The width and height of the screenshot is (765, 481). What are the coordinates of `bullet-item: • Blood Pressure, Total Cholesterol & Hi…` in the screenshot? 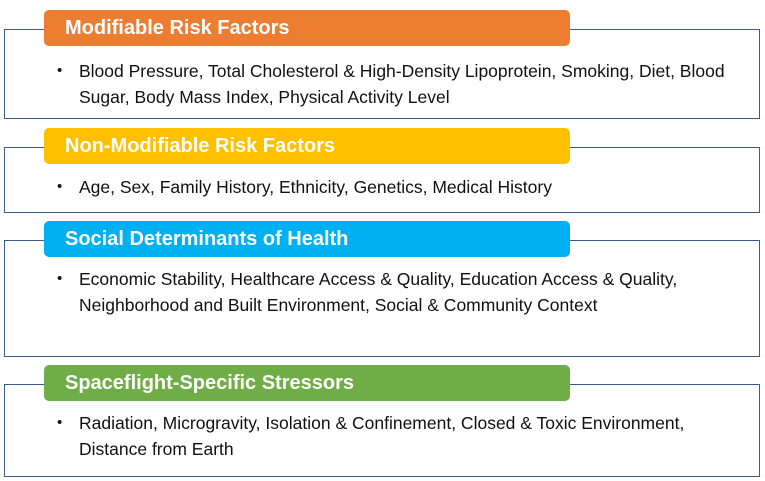 It's located at (402, 84).